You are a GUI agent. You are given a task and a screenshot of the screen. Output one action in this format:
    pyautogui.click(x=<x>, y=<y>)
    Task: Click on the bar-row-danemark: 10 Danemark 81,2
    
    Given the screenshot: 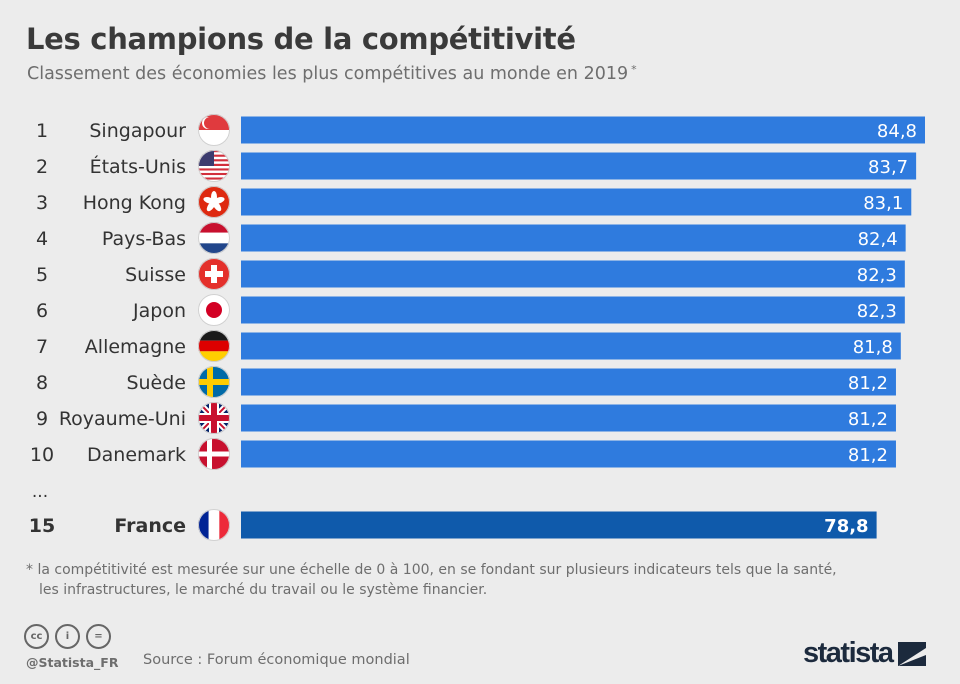 What is the action you would take?
    pyautogui.click(x=463, y=454)
    